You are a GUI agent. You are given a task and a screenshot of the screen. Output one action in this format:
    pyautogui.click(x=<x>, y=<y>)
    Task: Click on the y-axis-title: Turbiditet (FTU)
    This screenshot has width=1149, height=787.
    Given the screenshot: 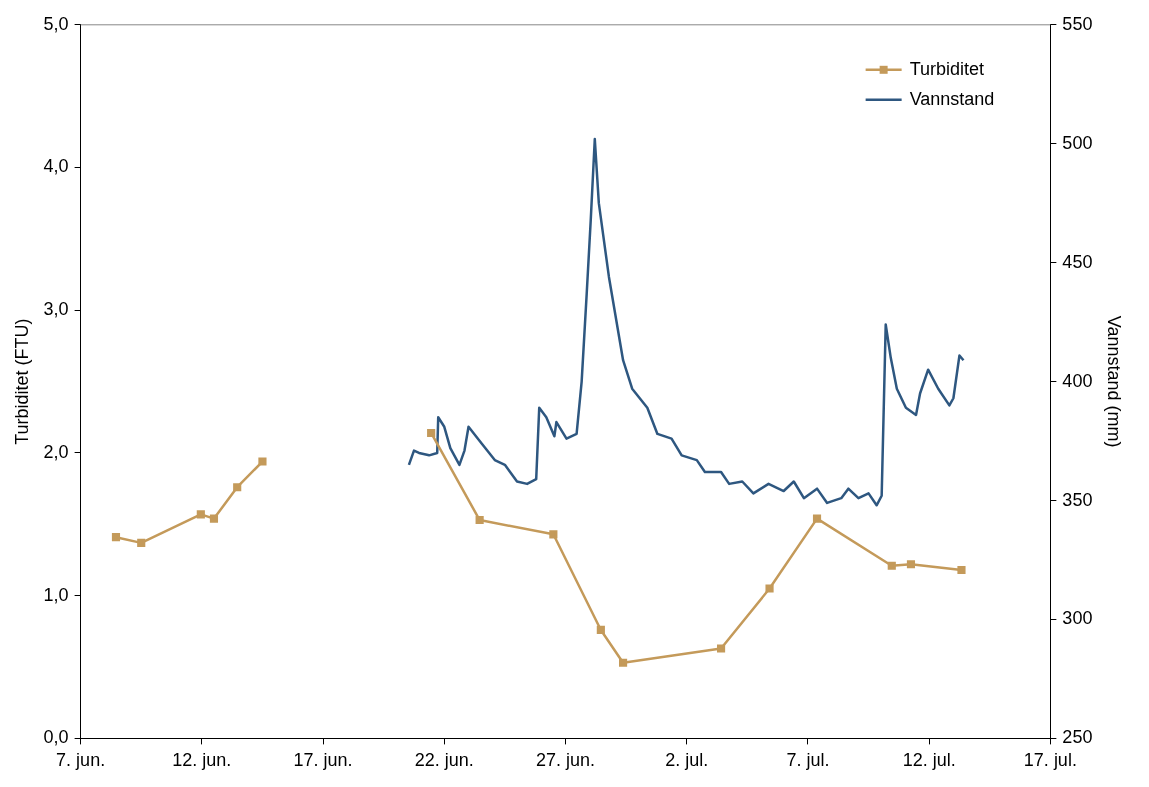 What is the action you would take?
    pyautogui.click(x=21, y=381)
    